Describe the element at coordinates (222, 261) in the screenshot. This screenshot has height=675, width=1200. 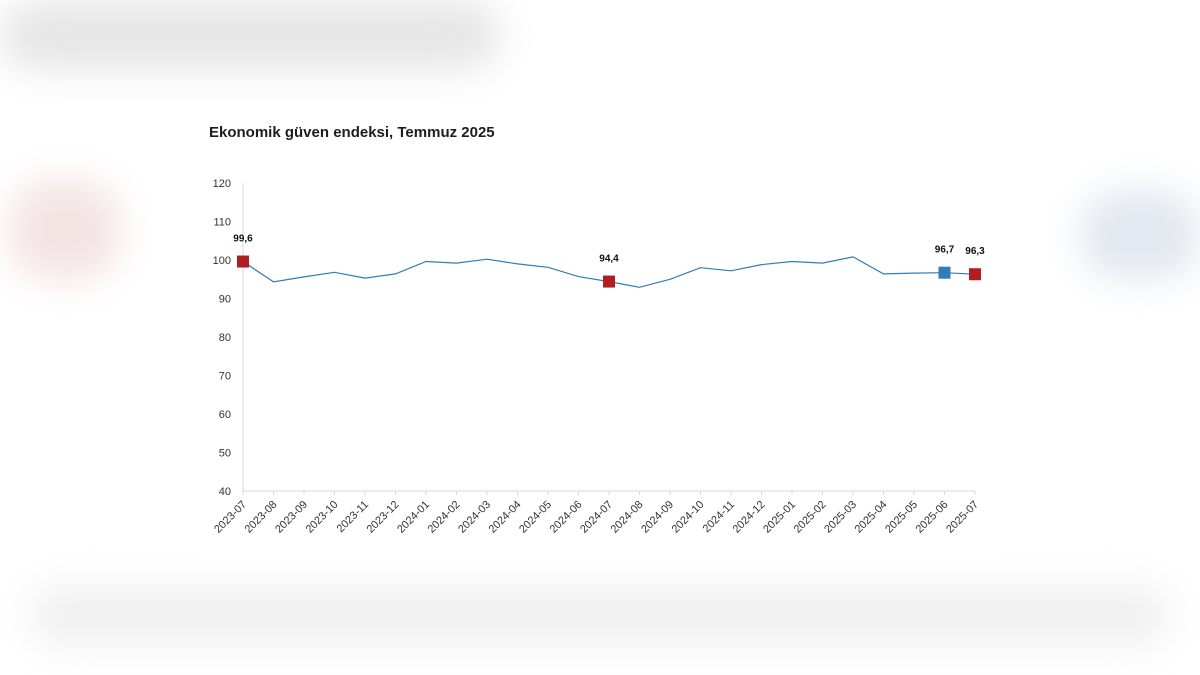
I see `y-tick-label: 100` at that location.